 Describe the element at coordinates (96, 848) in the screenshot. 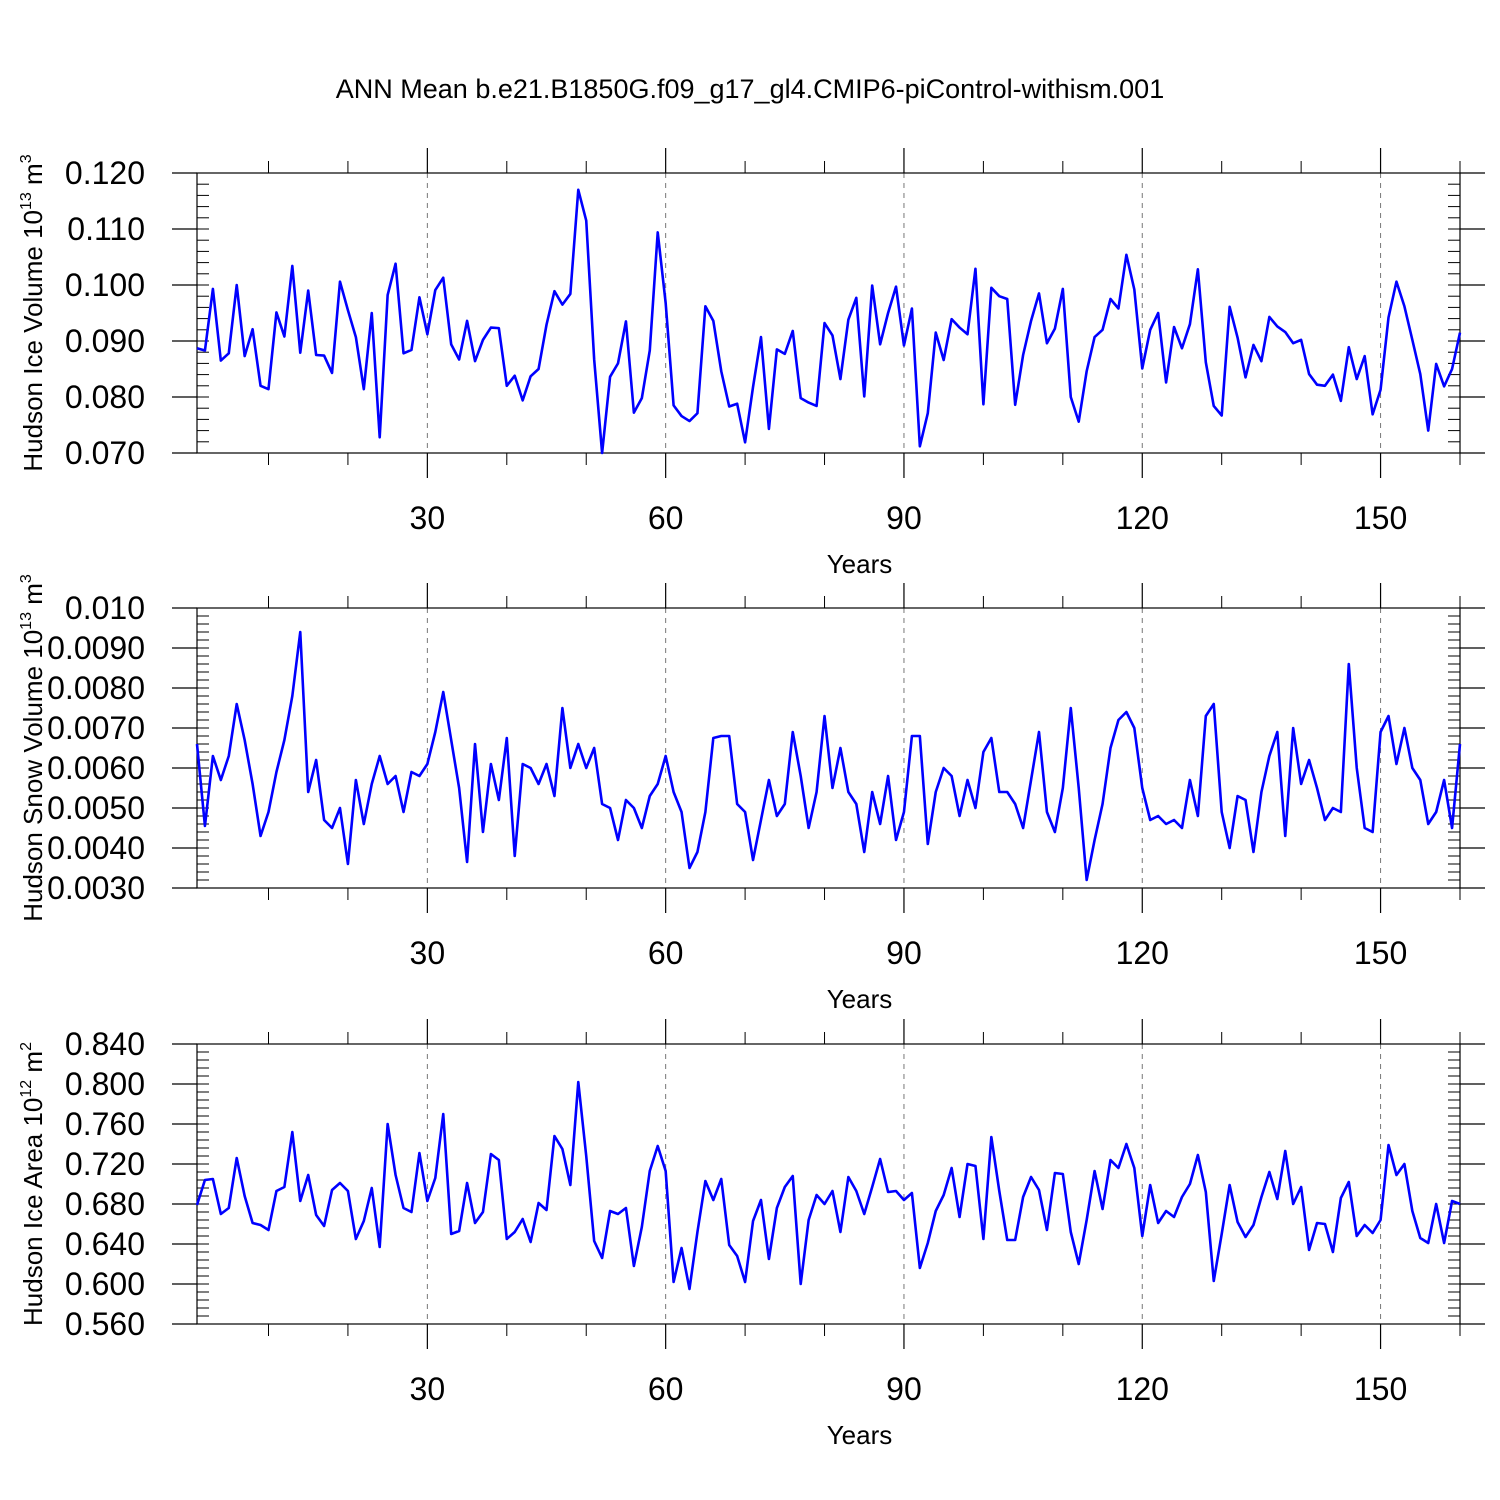

I see `y-tick-label: 0.0040` at that location.